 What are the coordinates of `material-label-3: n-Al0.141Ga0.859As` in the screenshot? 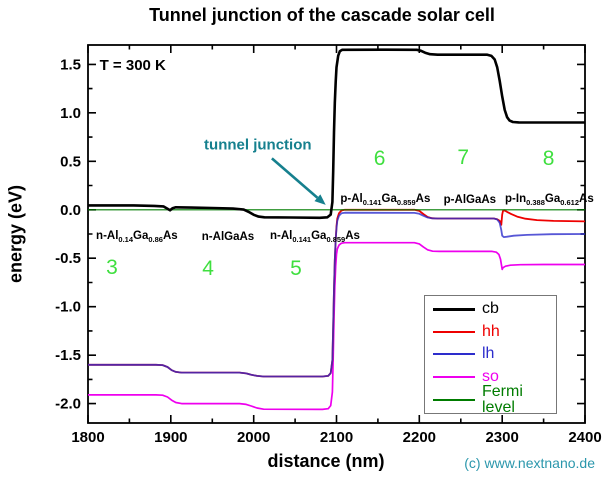 It's located at (314, 237).